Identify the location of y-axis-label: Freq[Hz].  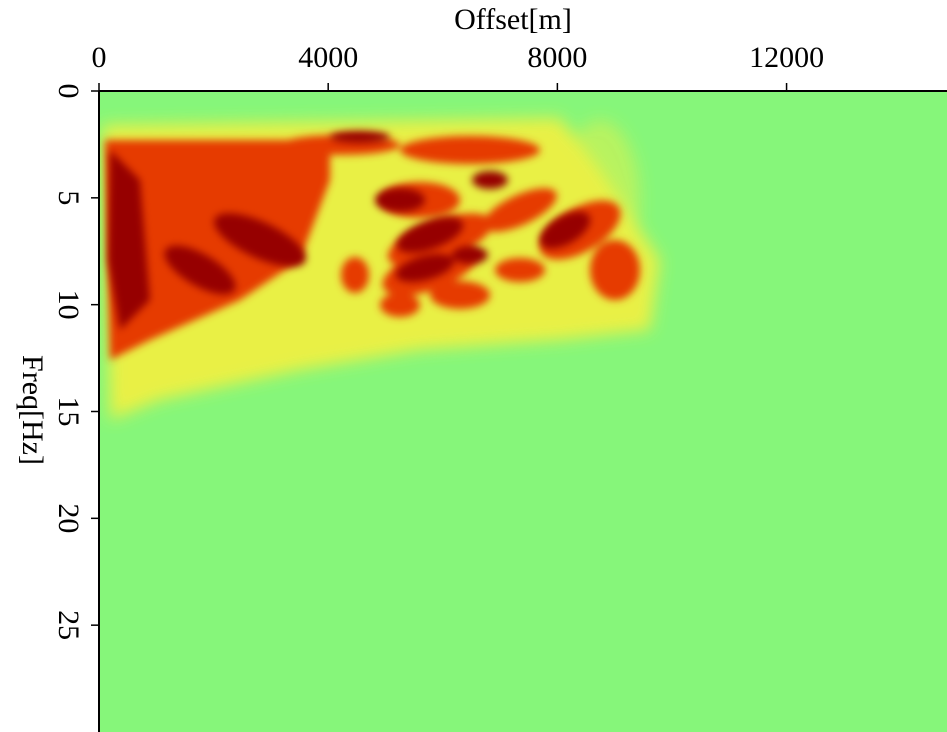
(32, 410).